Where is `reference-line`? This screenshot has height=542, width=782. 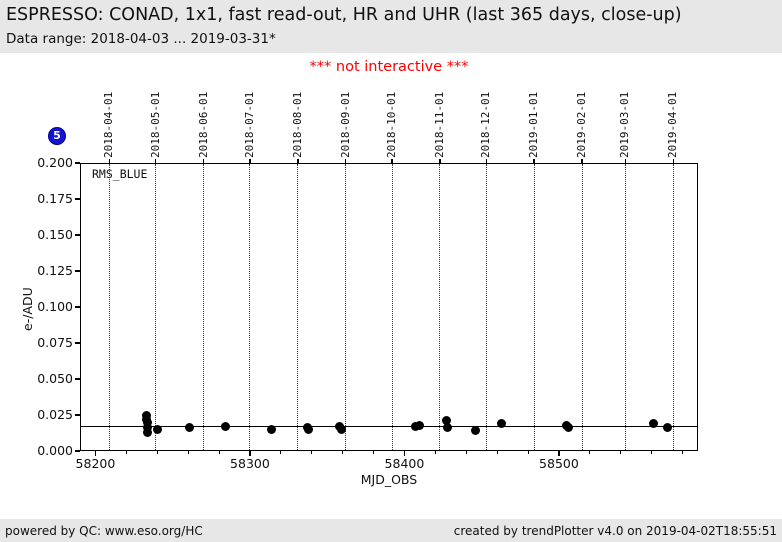
reference-line is located at coordinates (389, 426).